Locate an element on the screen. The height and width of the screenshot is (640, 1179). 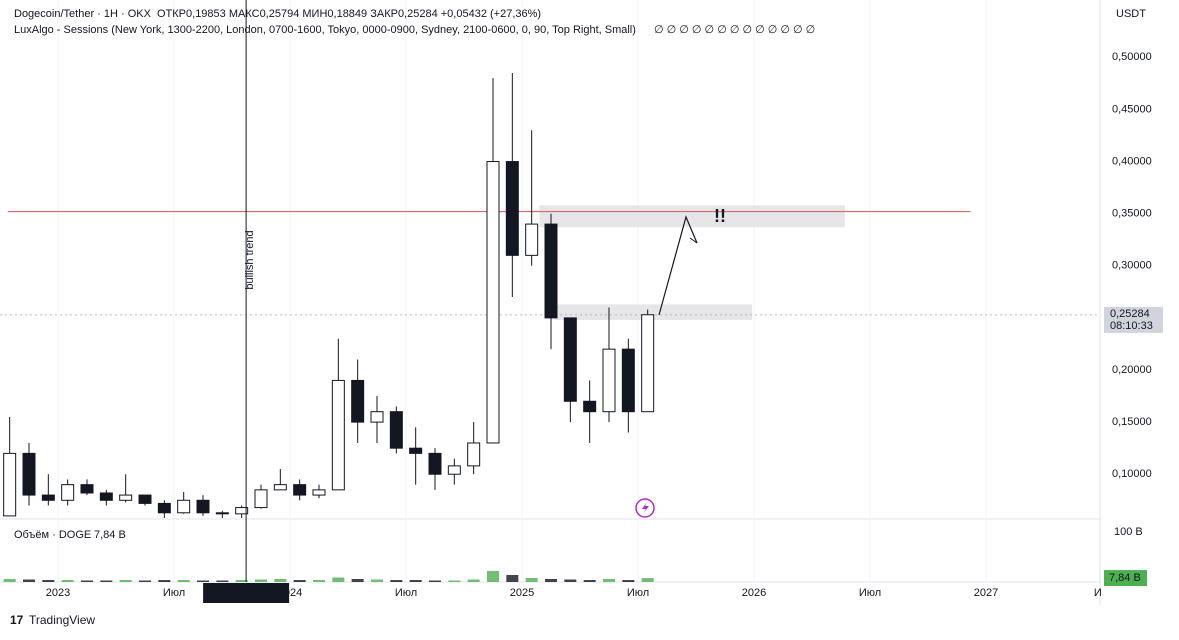
crosshair-label: Пн 23 Окт '23 is located at coordinates (246, 593).